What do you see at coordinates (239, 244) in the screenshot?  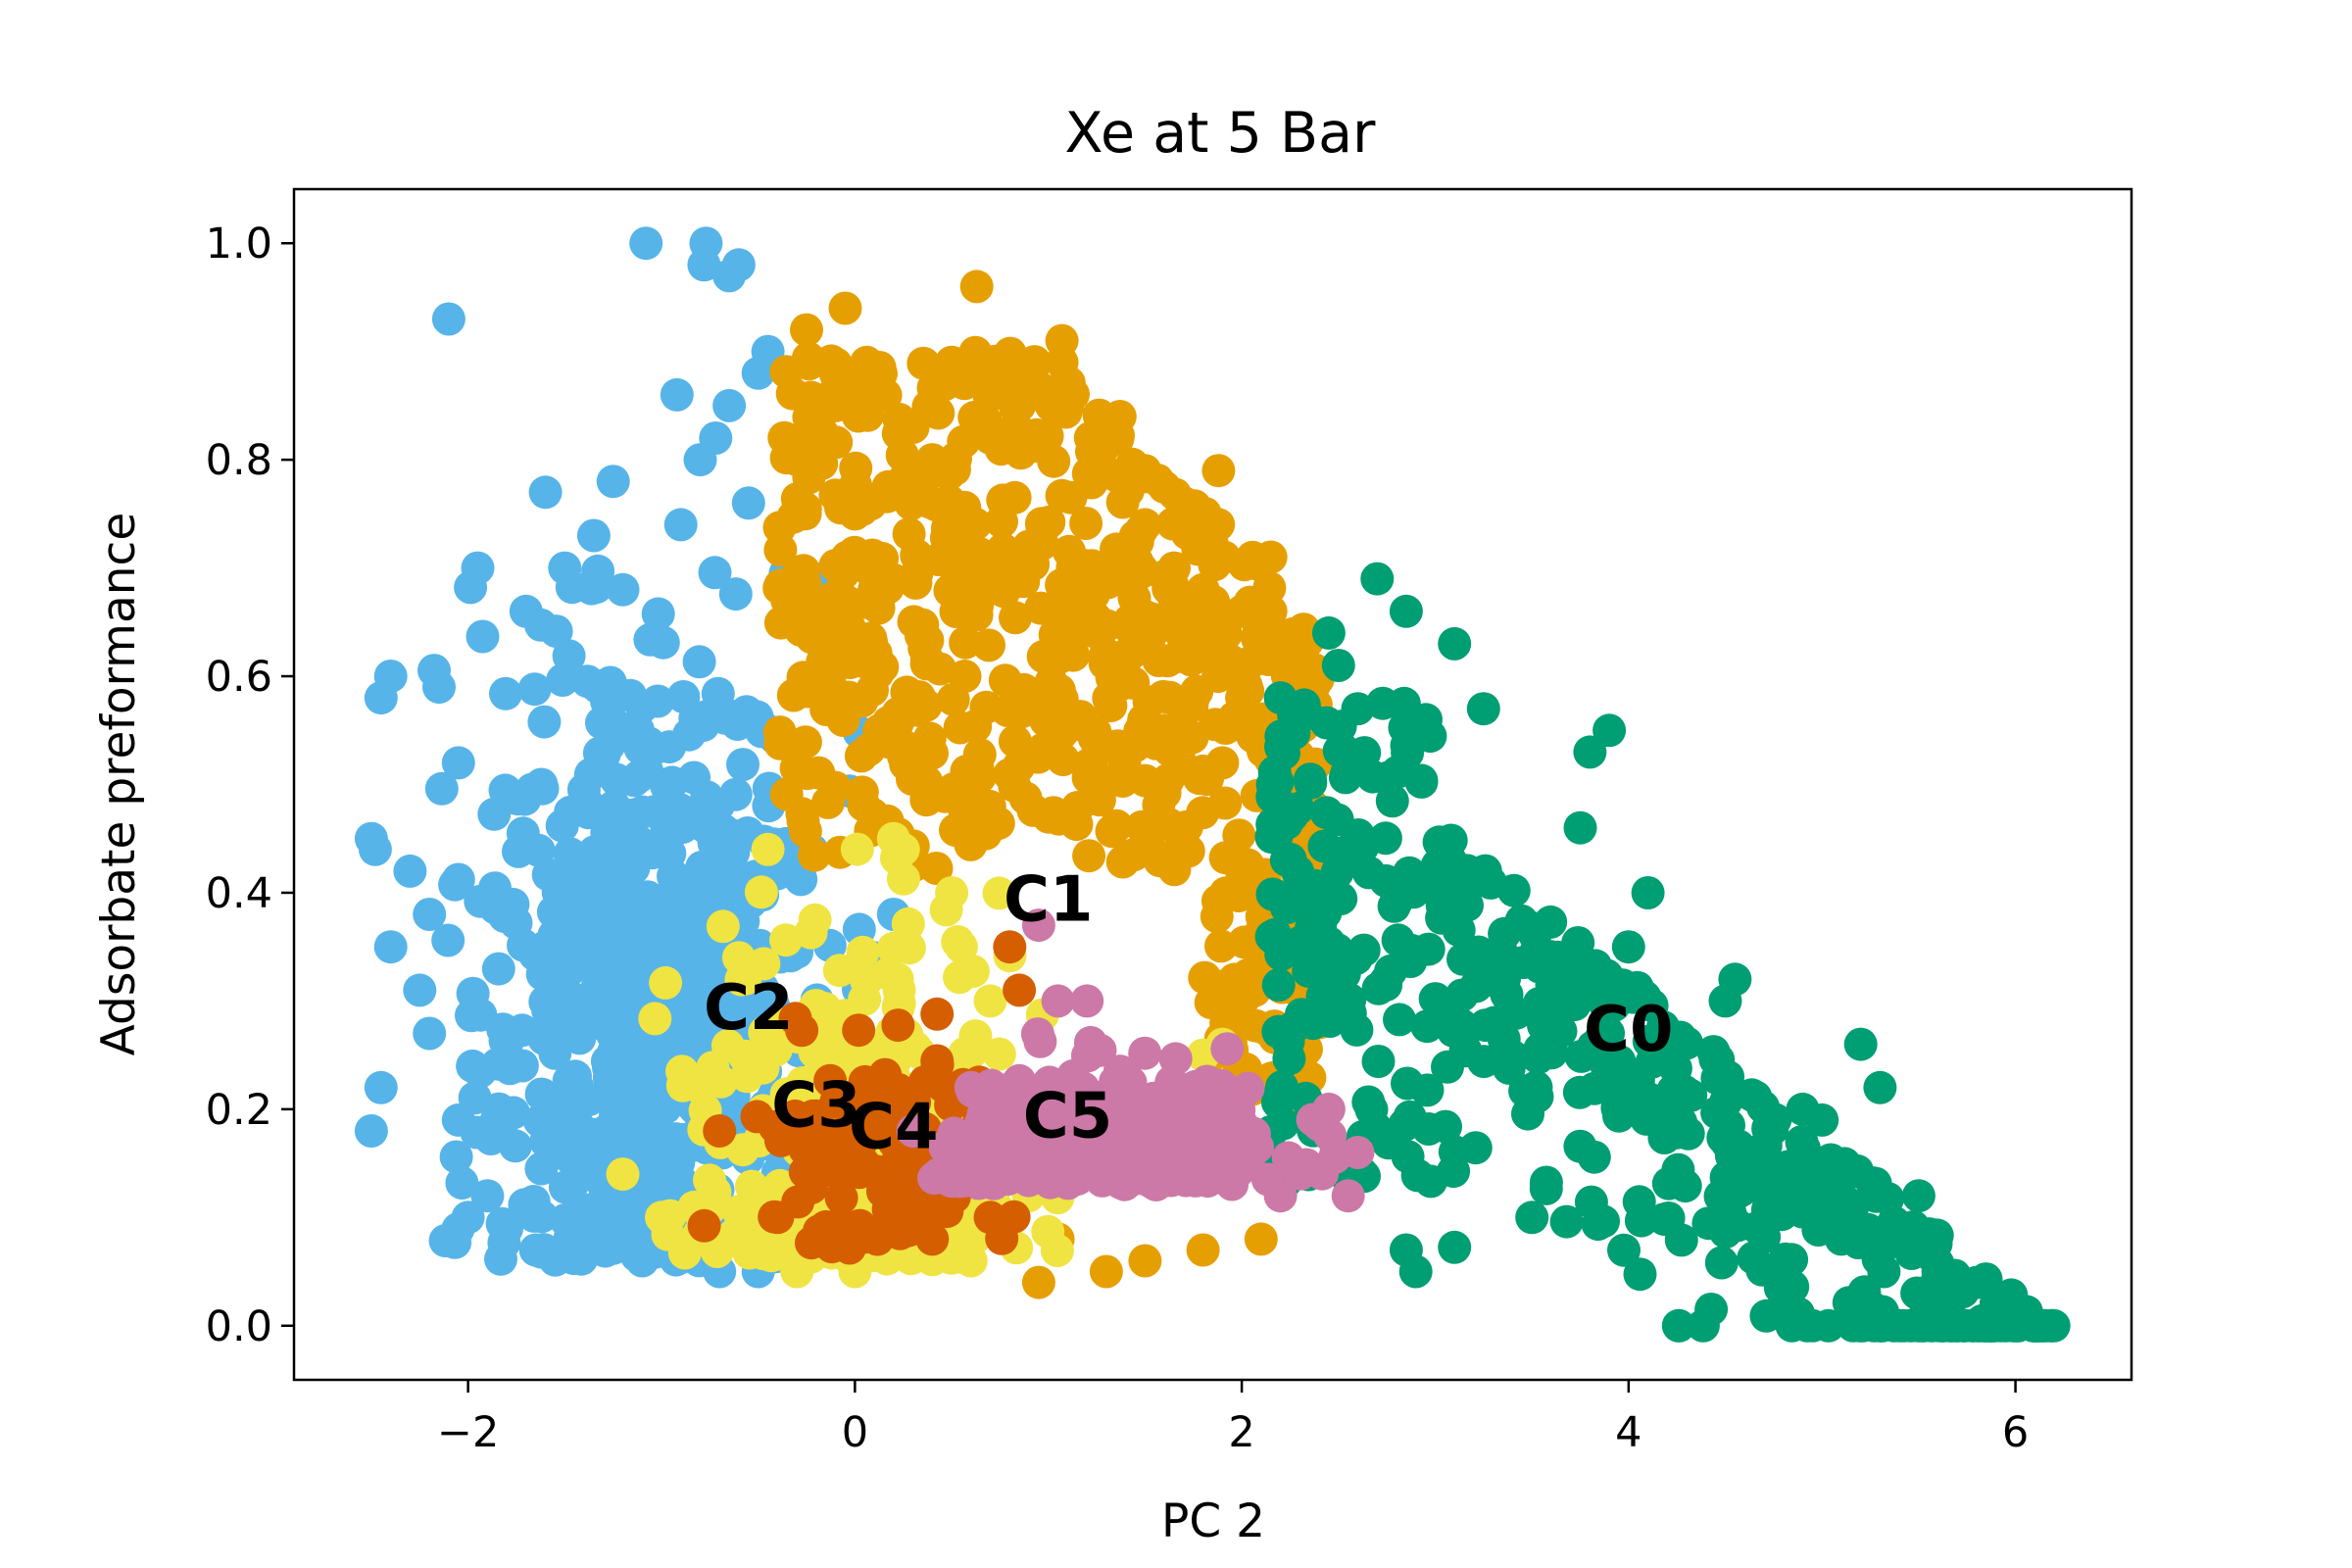 I see `y-tick-label: 1.0` at bounding box center [239, 244].